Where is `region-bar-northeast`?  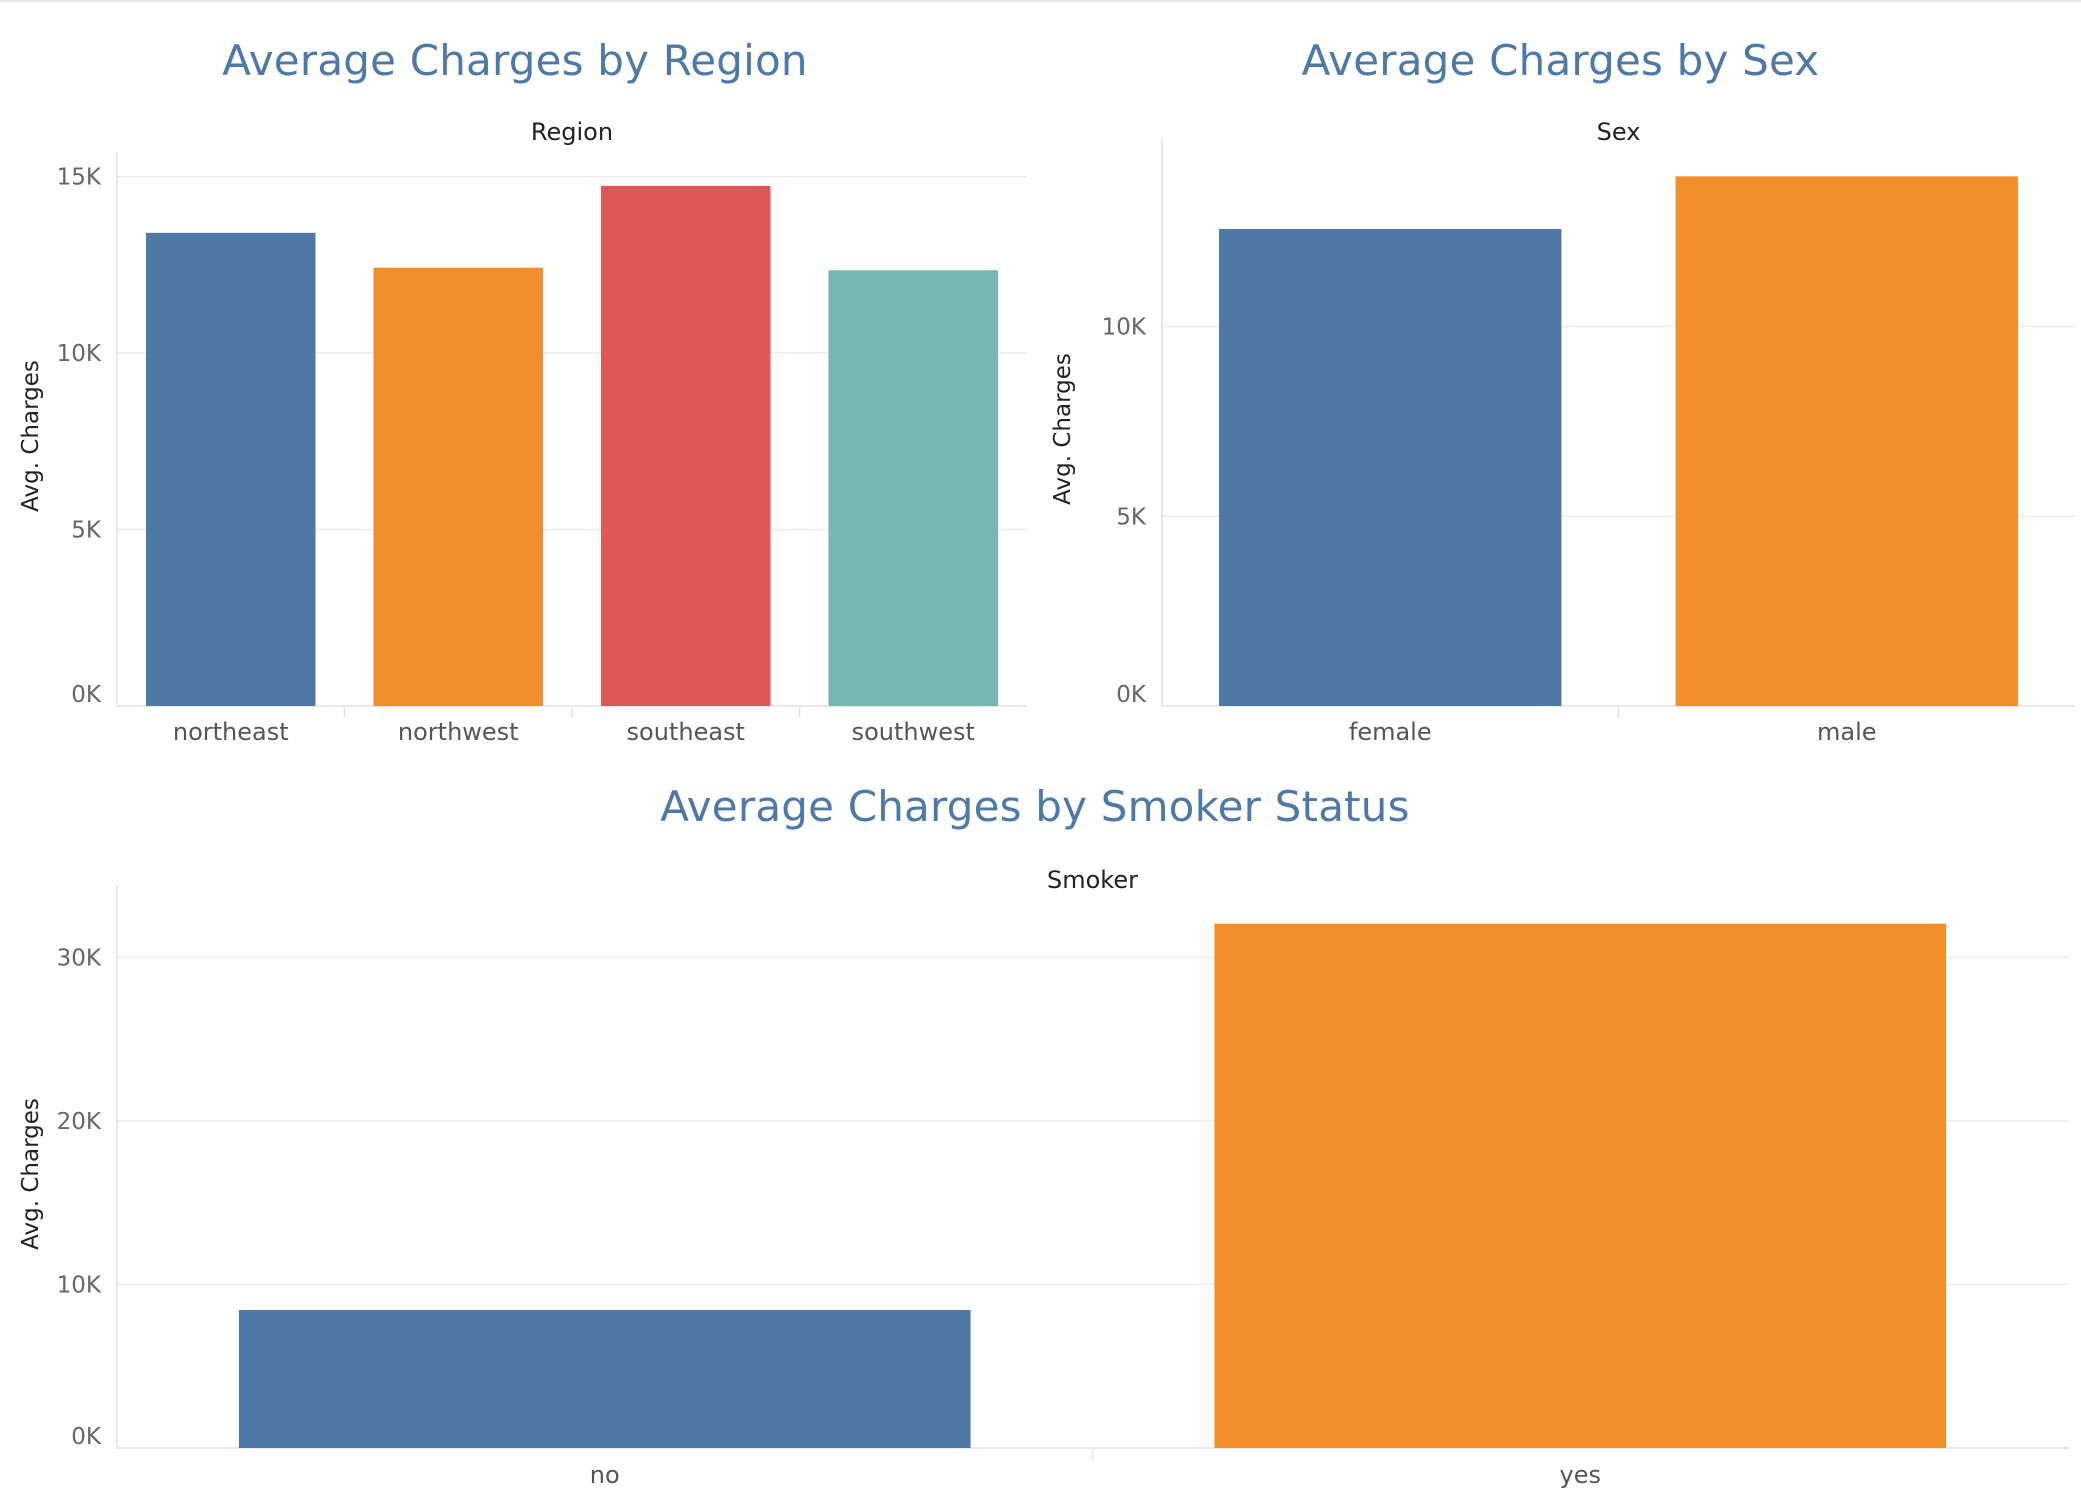
region-bar-northeast is located at coordinates (231, 469).